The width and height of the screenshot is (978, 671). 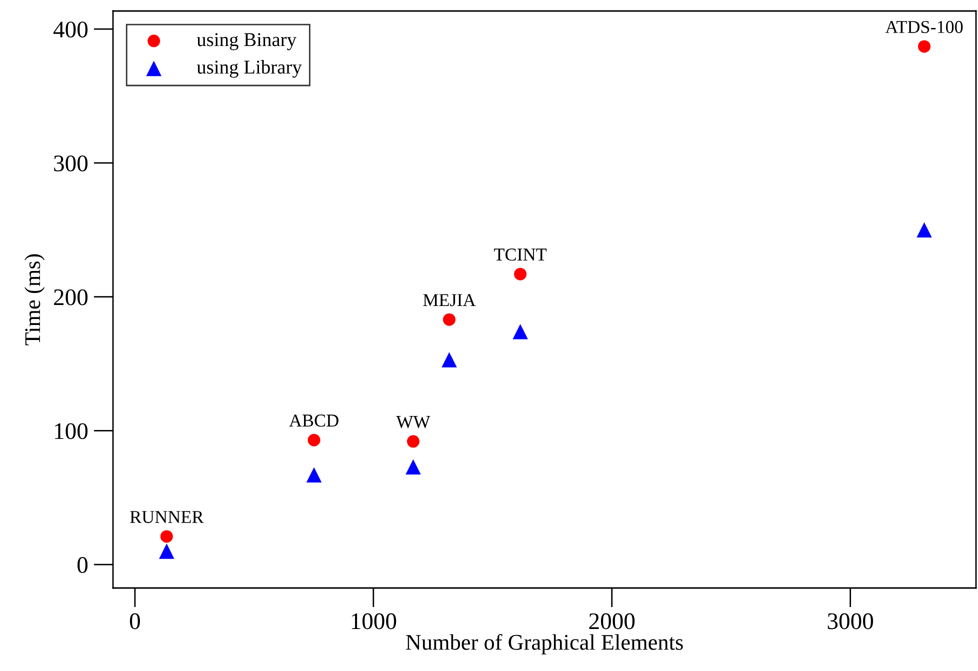 I want to click on x-tick-label: 2000, so click(x=612, y=621).